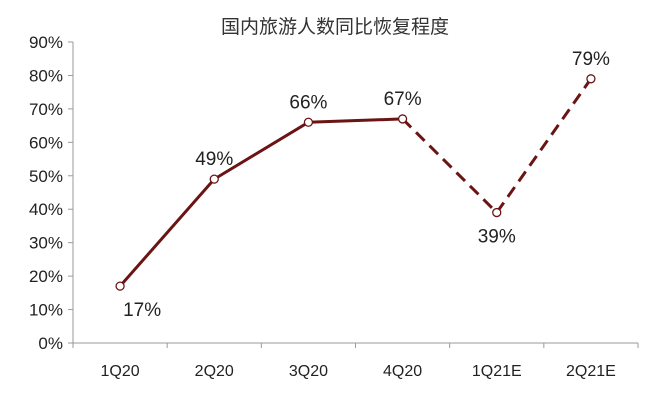  What do you see at coordinates (142, 310) in the screenshot?
I see `data-label: 17%` at bounding box center [142, 310].